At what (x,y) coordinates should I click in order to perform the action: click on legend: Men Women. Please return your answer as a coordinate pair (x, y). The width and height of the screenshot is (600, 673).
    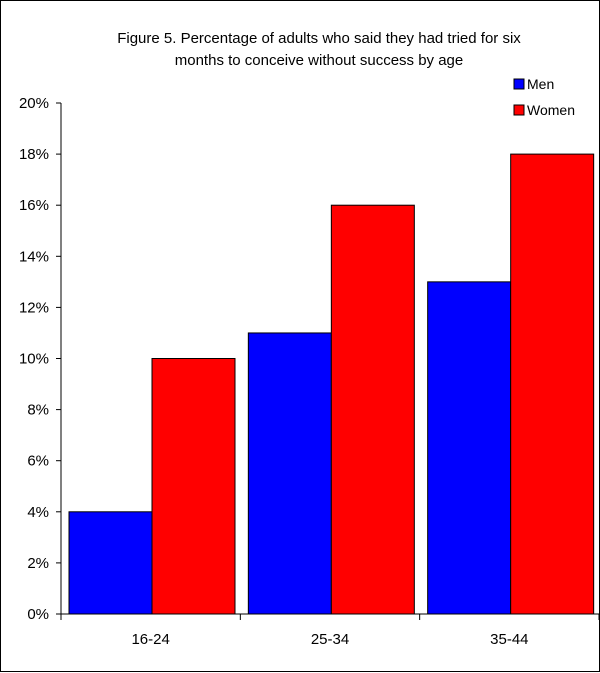
    Looking at the image, I should click on (544, 97).